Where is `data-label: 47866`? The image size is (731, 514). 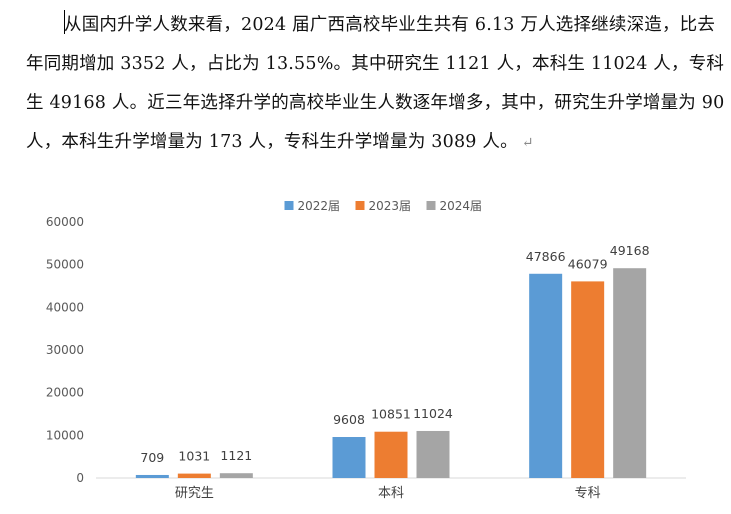 data-label: 47866 is located at coordinates (546, 256).